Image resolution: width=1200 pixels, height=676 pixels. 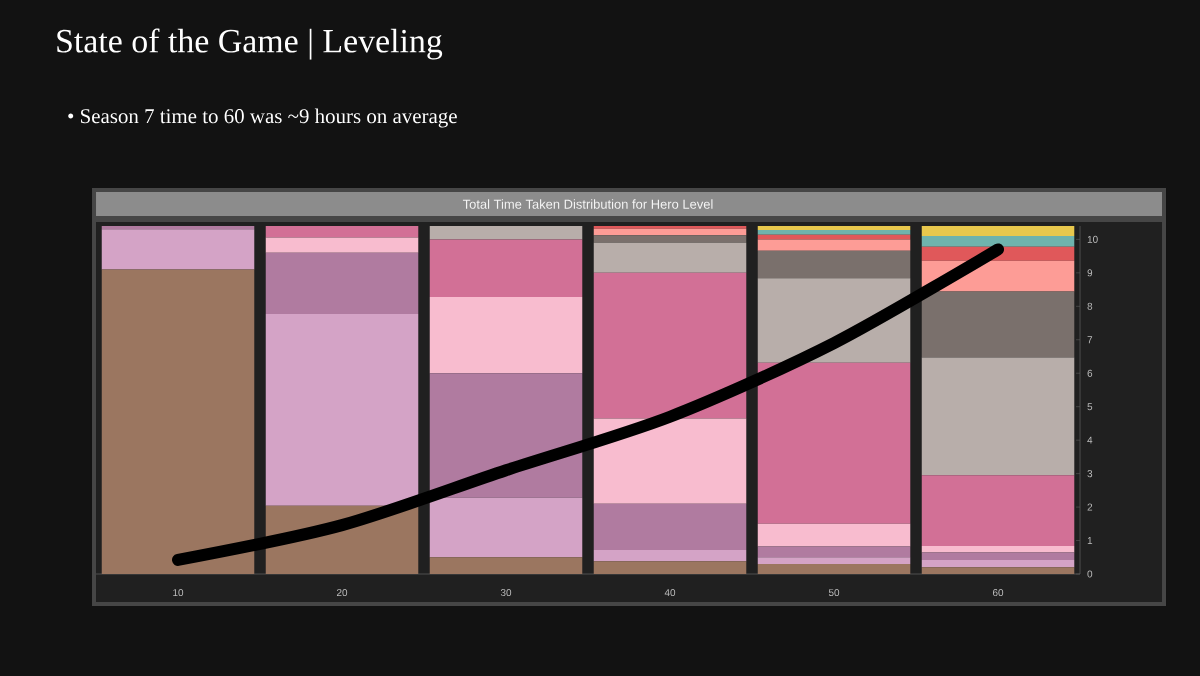 I want to click on chart-subtitle: • Season 7 time to 60 was ~9 hours on average, so click(x=262, y=118).